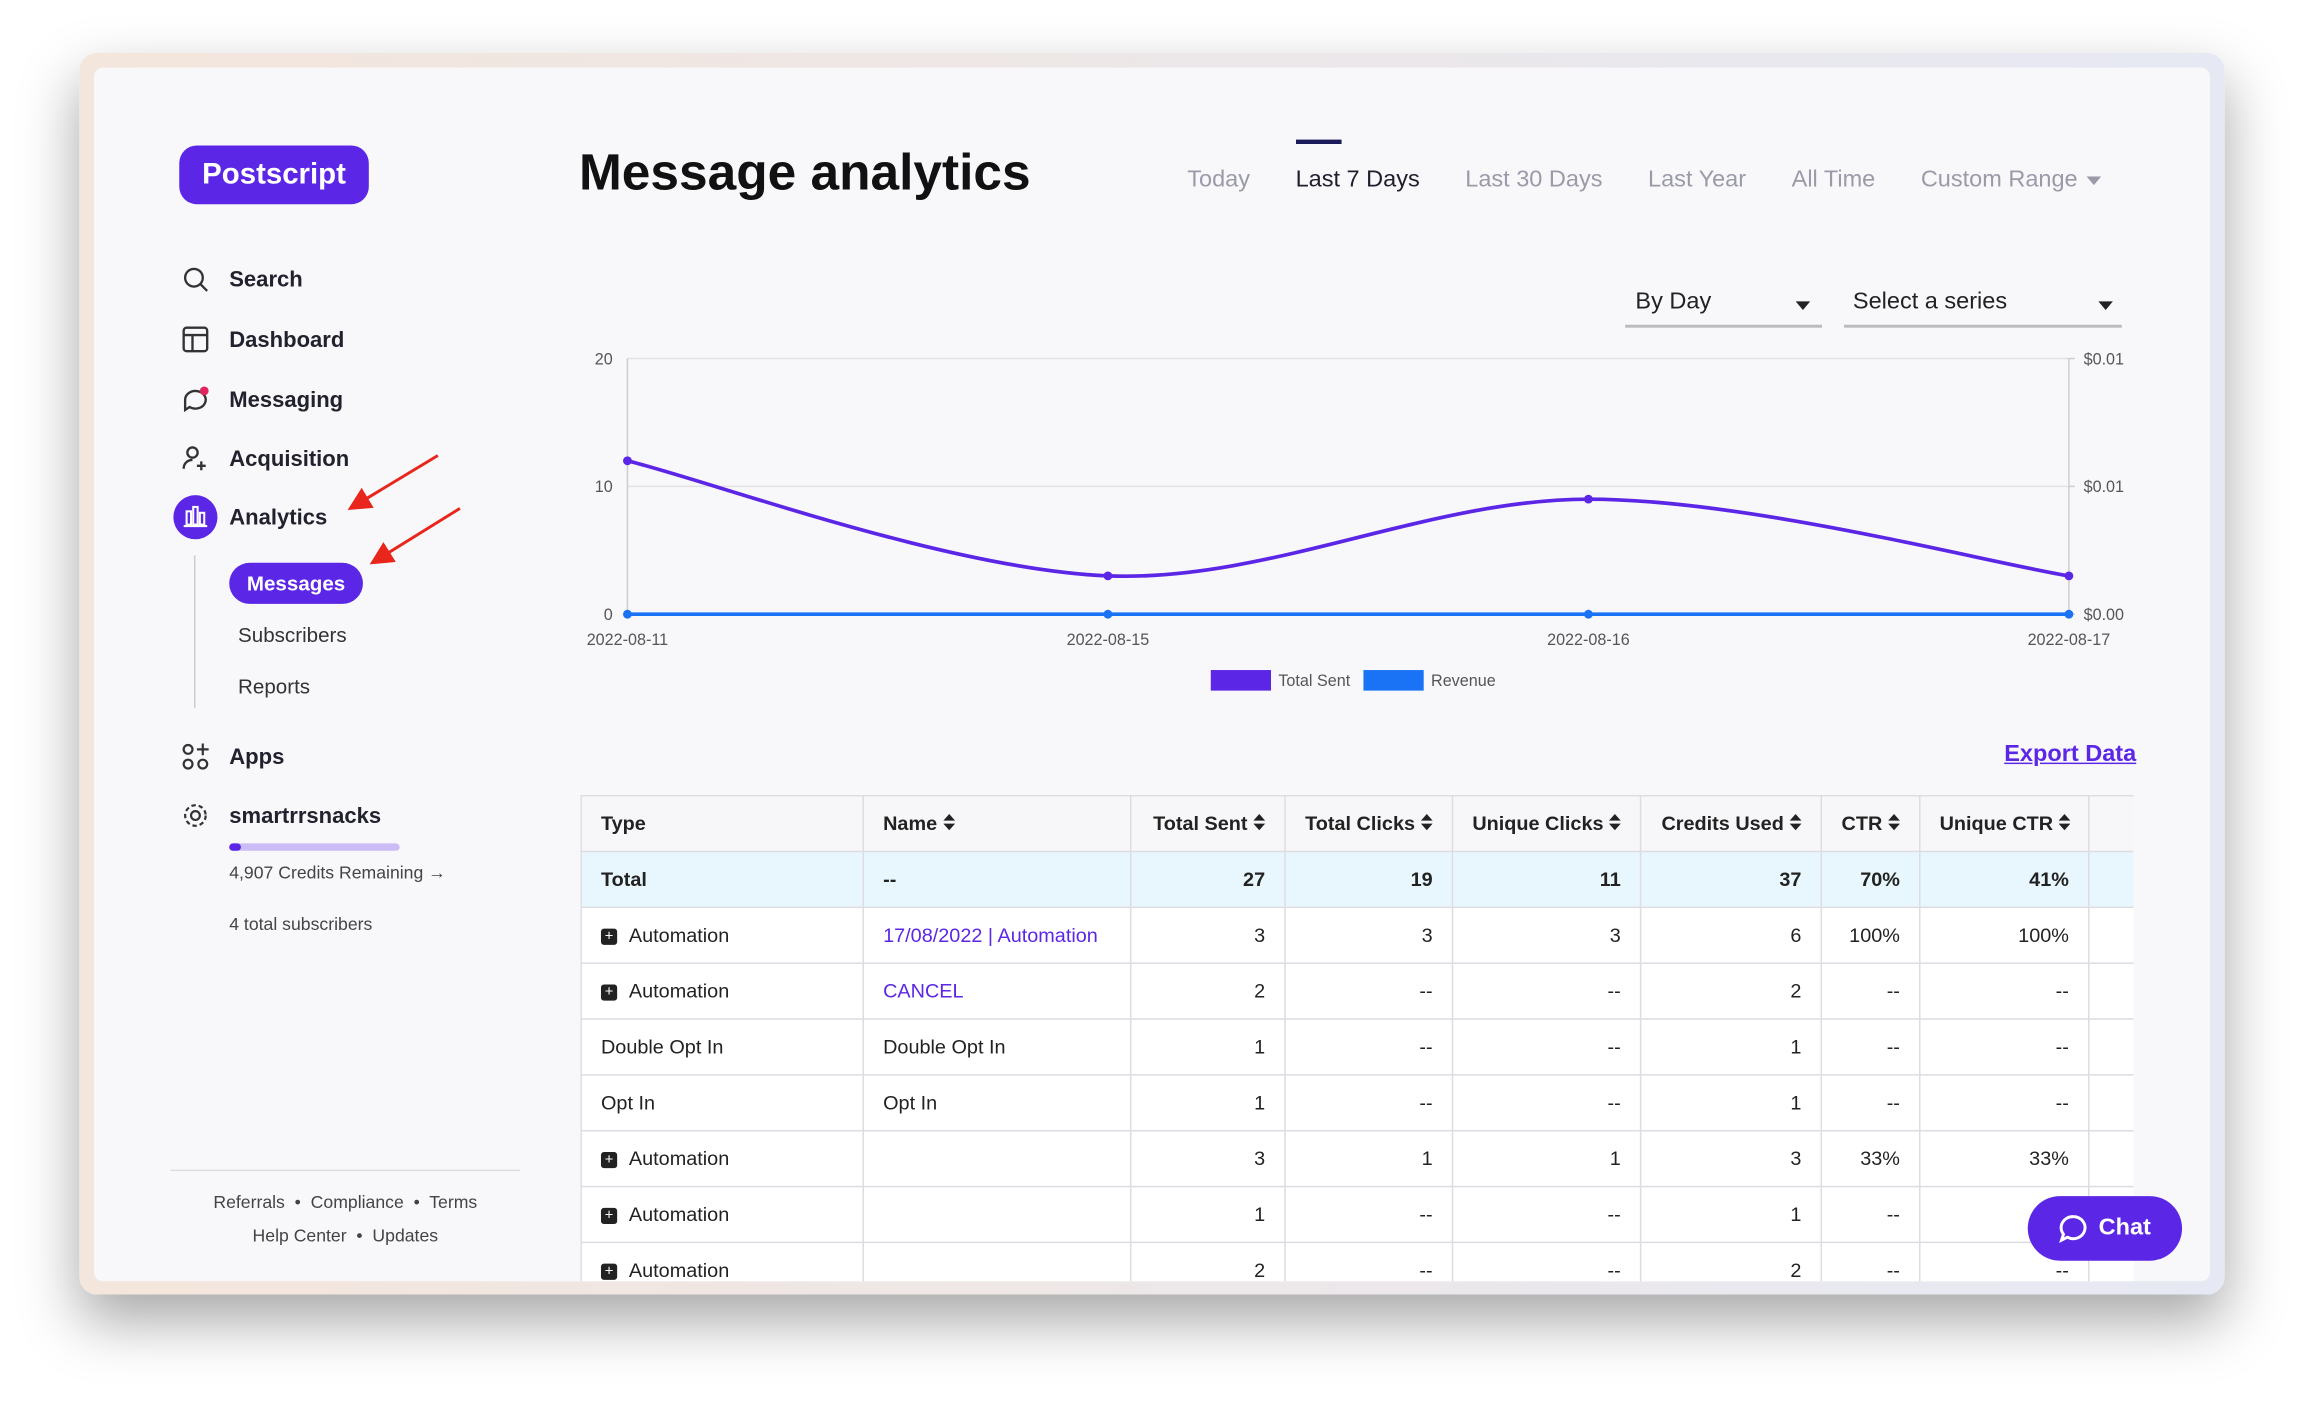 The width and height of the screenshot is (2304, 1402). Describe the element at coordinates (249, 1202) in the screenshot. I see `link: Referrals` at that location.